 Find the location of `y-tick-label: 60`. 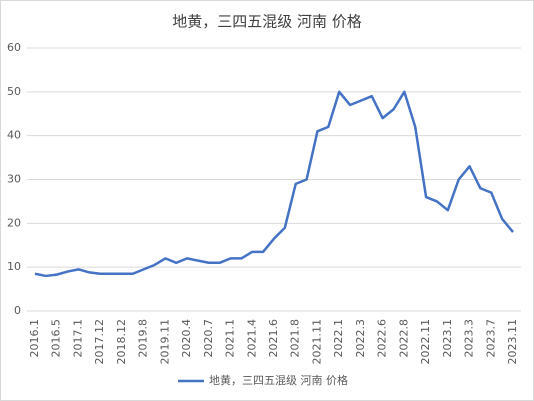

y-tick-label: 60 is located at coordinates (14, 47).